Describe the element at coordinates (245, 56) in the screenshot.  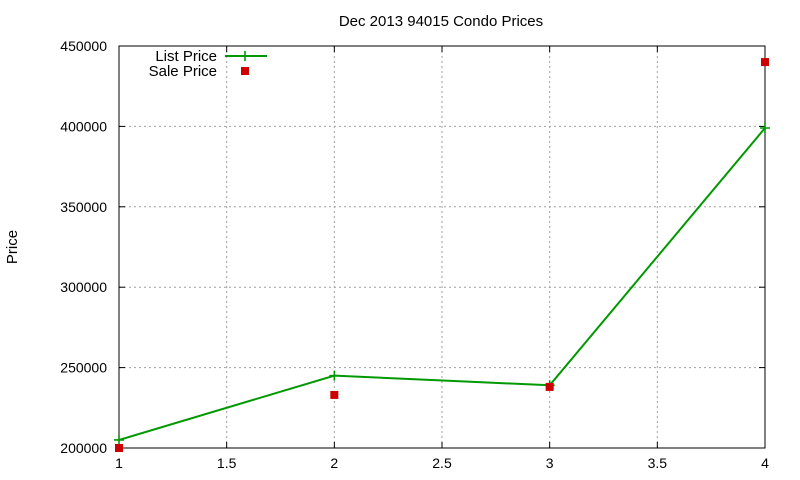
I see `legend-marker-list-price` at that location.